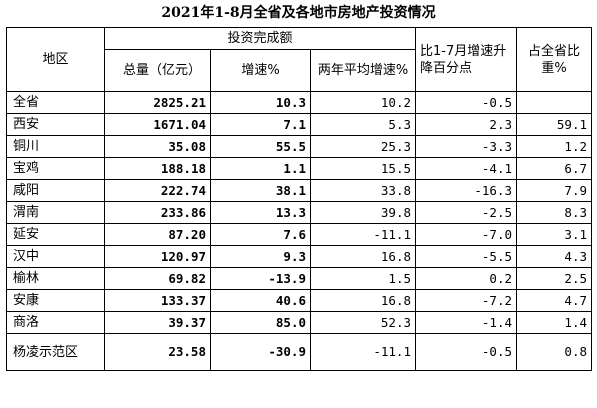  I want to click on cell-two-year: 15.5, so click(363, 168).